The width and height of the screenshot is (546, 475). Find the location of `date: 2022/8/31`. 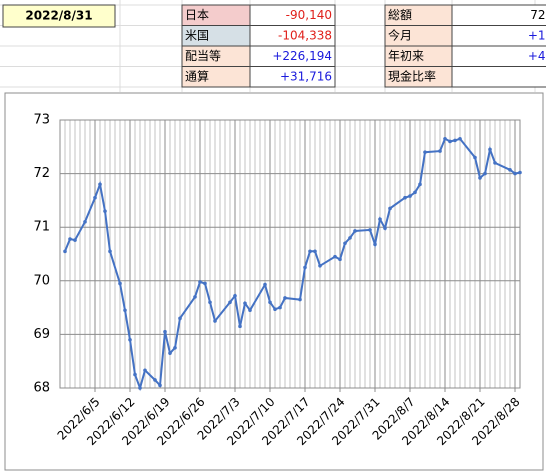

date: 2022/8/31 is located at coordinates (58, 16).